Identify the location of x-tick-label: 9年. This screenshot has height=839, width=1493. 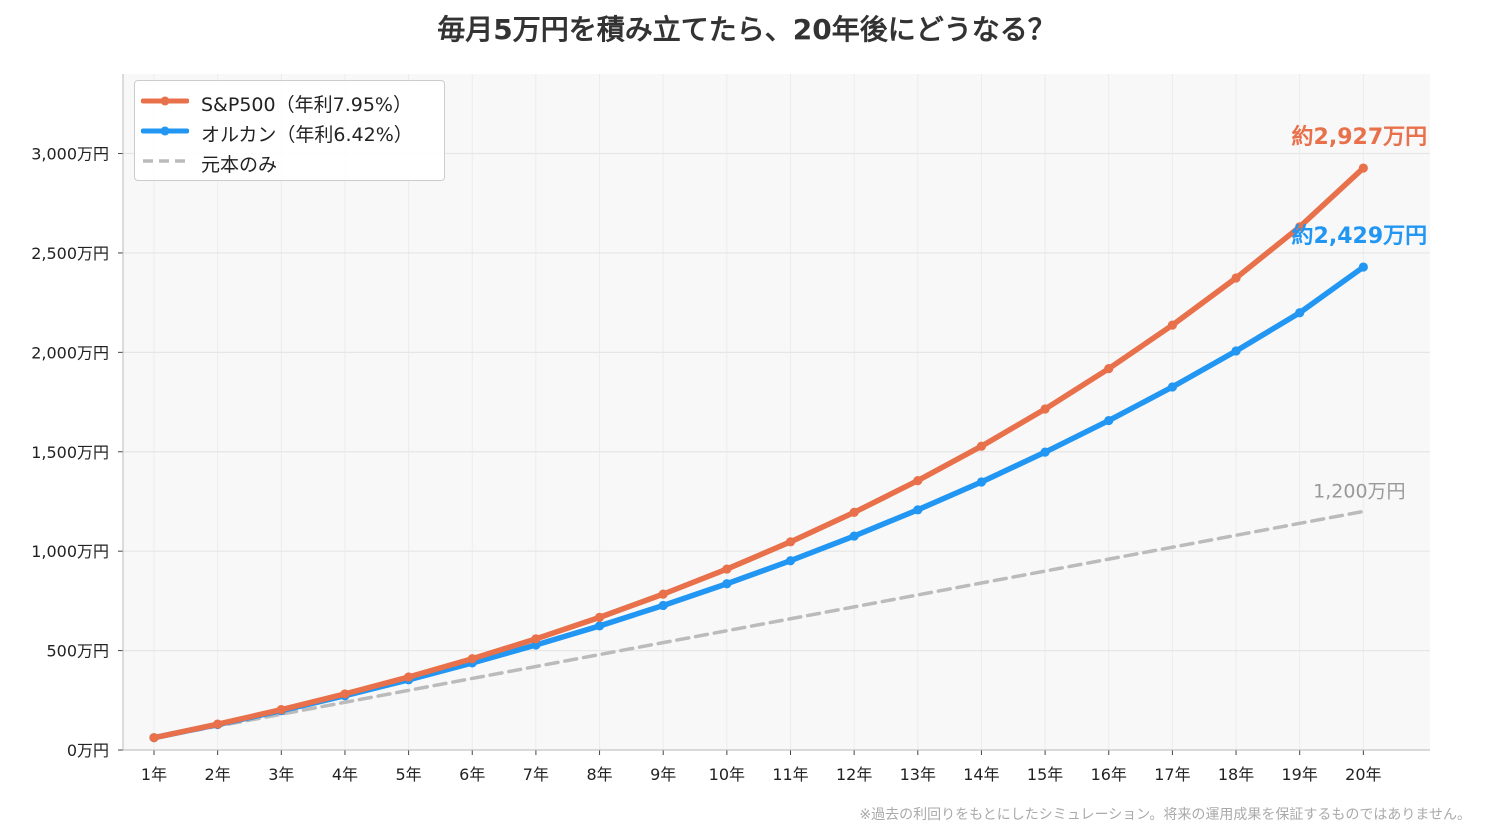
(663, 774).